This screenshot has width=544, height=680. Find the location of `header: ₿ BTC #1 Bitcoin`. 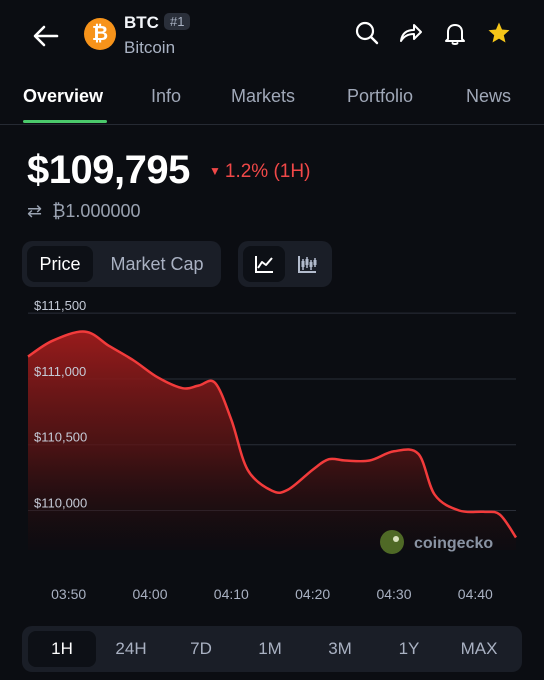

header: ₿ BTC #1 Bitcoin is located at coordinates (272, 38).